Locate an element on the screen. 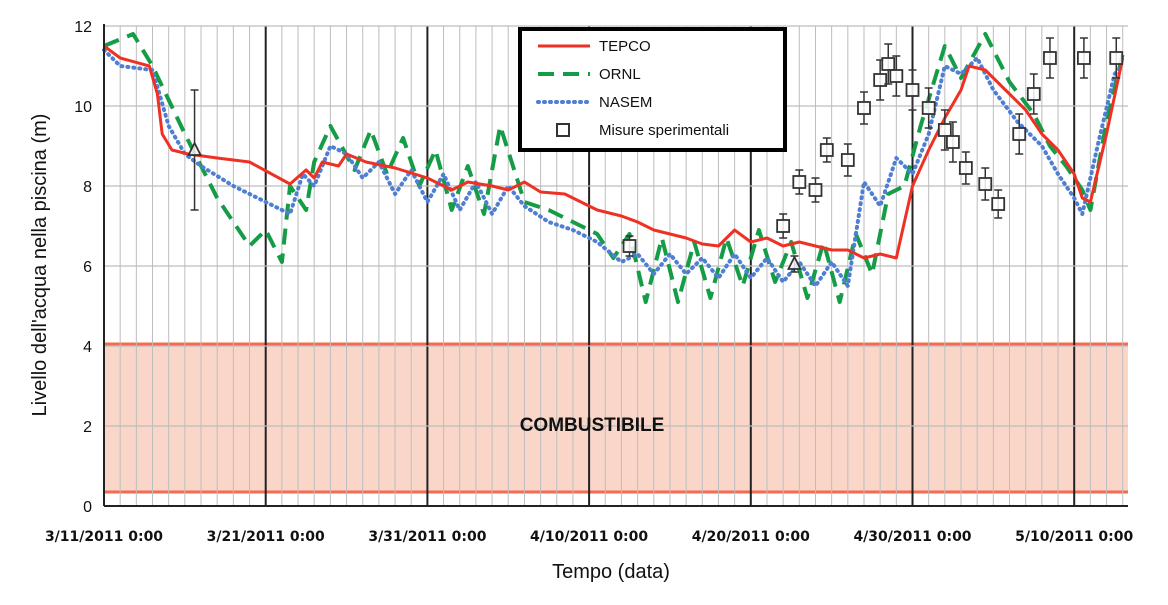 This screenshot has width=1168, height=605. y-tick-label: 0 is located at coordinates (87, 507).